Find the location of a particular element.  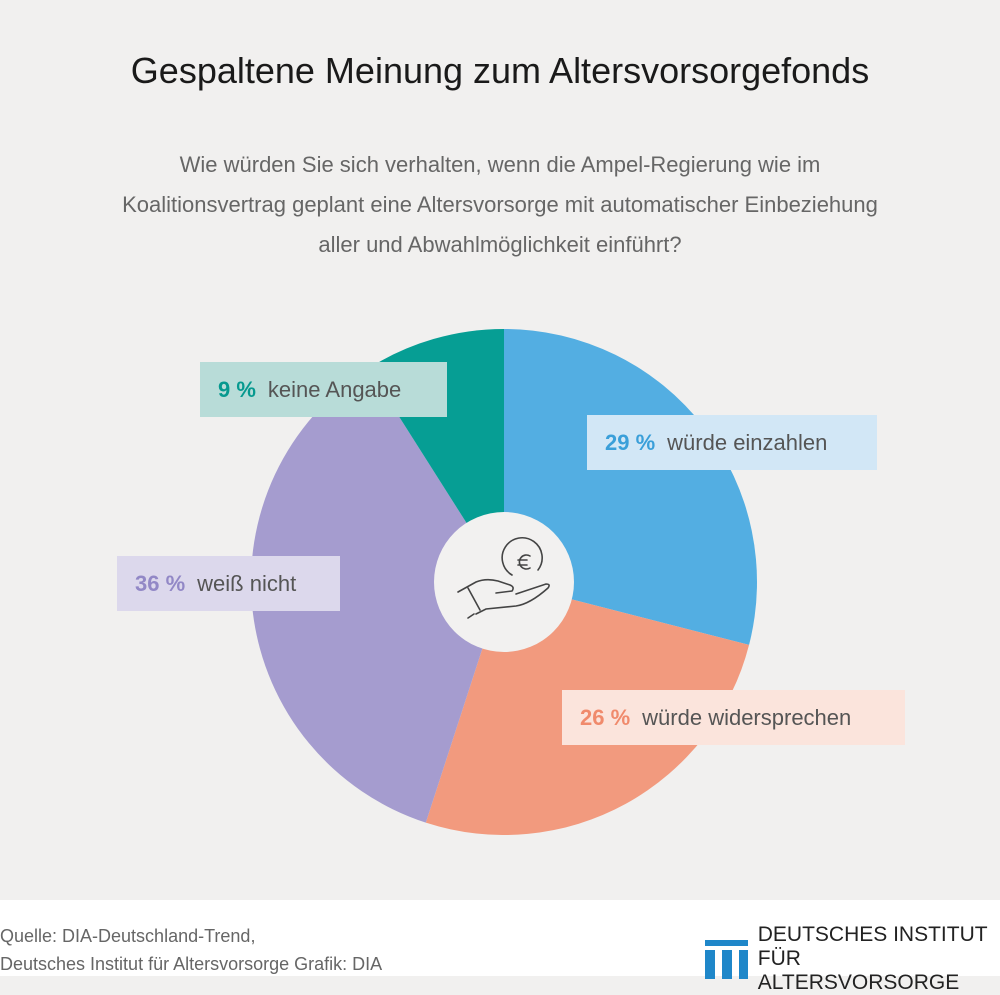

center-circle is located at coordinates (504, 582).